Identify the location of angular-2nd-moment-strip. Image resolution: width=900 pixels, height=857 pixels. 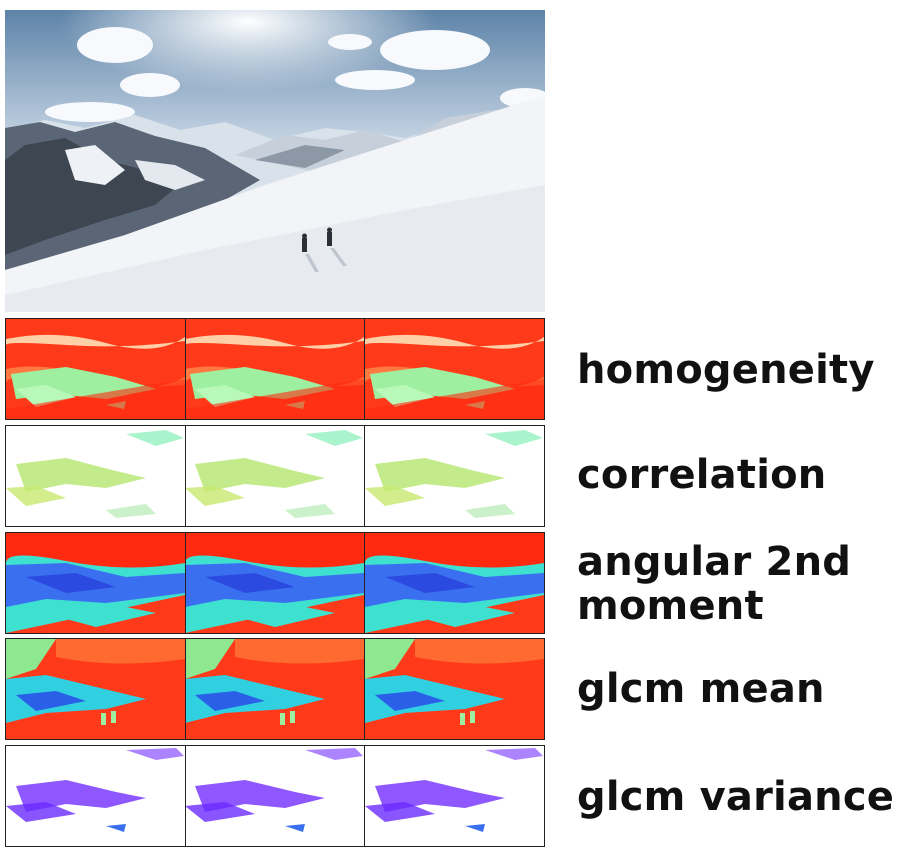
(275, 583).